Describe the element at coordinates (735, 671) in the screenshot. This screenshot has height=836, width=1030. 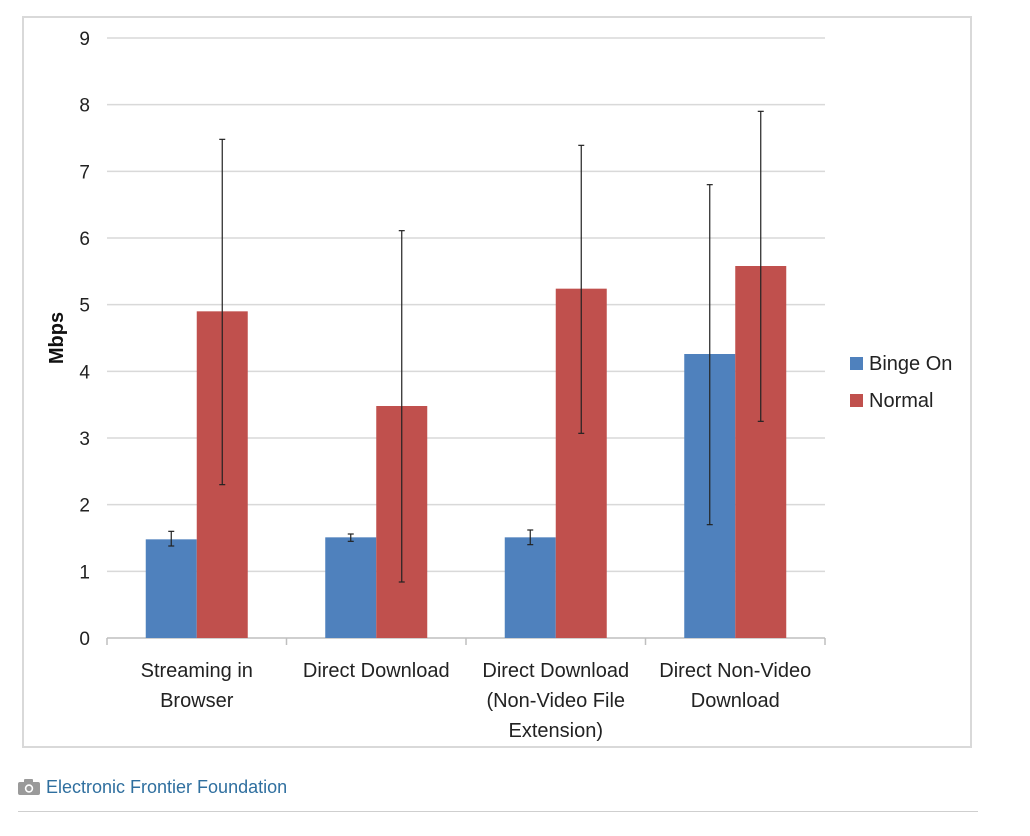
I see `x-category-label: Direct Non-Video` at that location.